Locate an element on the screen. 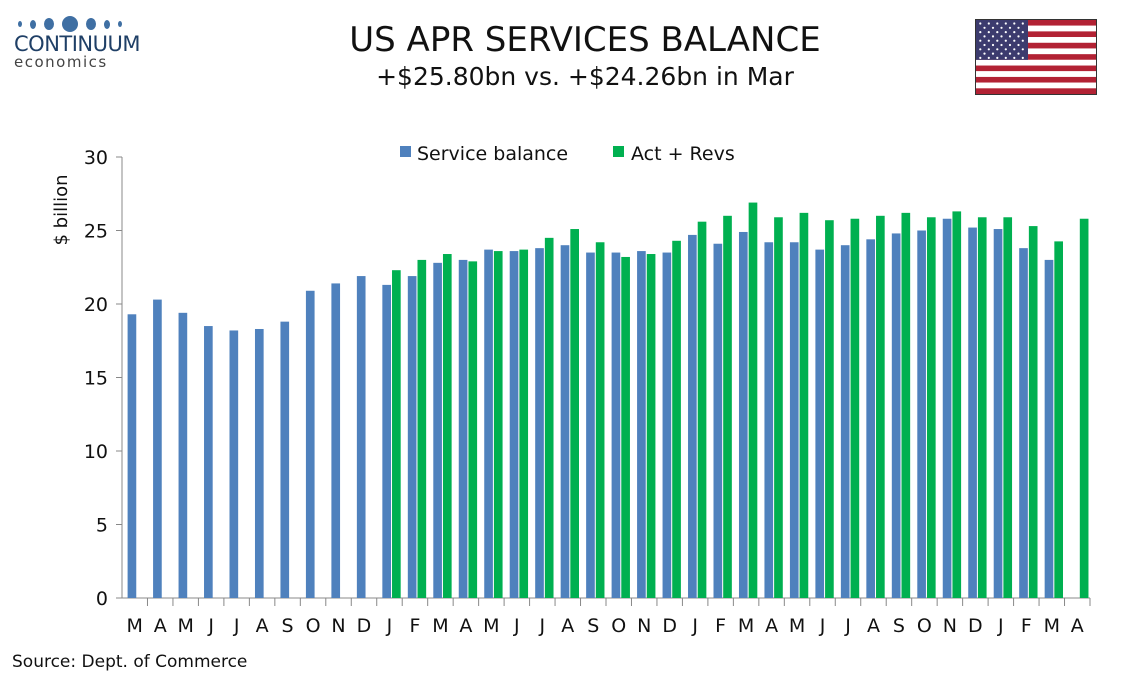 The width and height of the screenshot is (1134, 680). y-tick-label: 20 is located at coordinates (96, 305).